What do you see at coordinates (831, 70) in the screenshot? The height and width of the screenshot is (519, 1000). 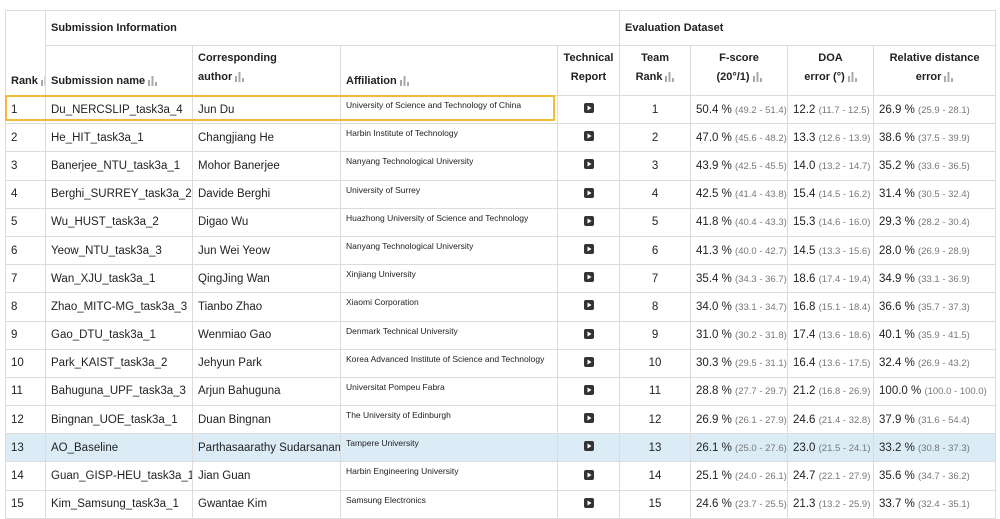 I see `column-header: DOA error (°)` at bounding box center [831, 70].